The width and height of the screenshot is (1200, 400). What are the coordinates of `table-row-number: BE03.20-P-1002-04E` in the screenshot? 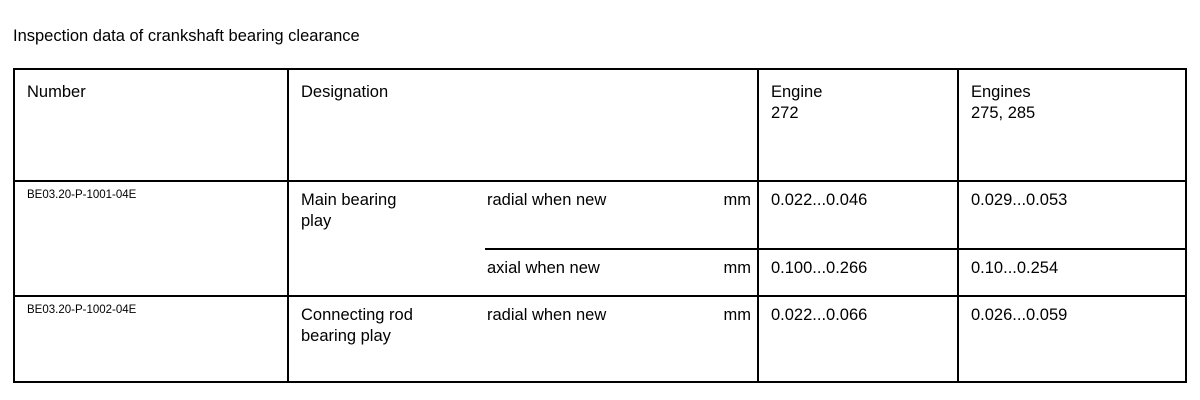 It's located at (81, 310).